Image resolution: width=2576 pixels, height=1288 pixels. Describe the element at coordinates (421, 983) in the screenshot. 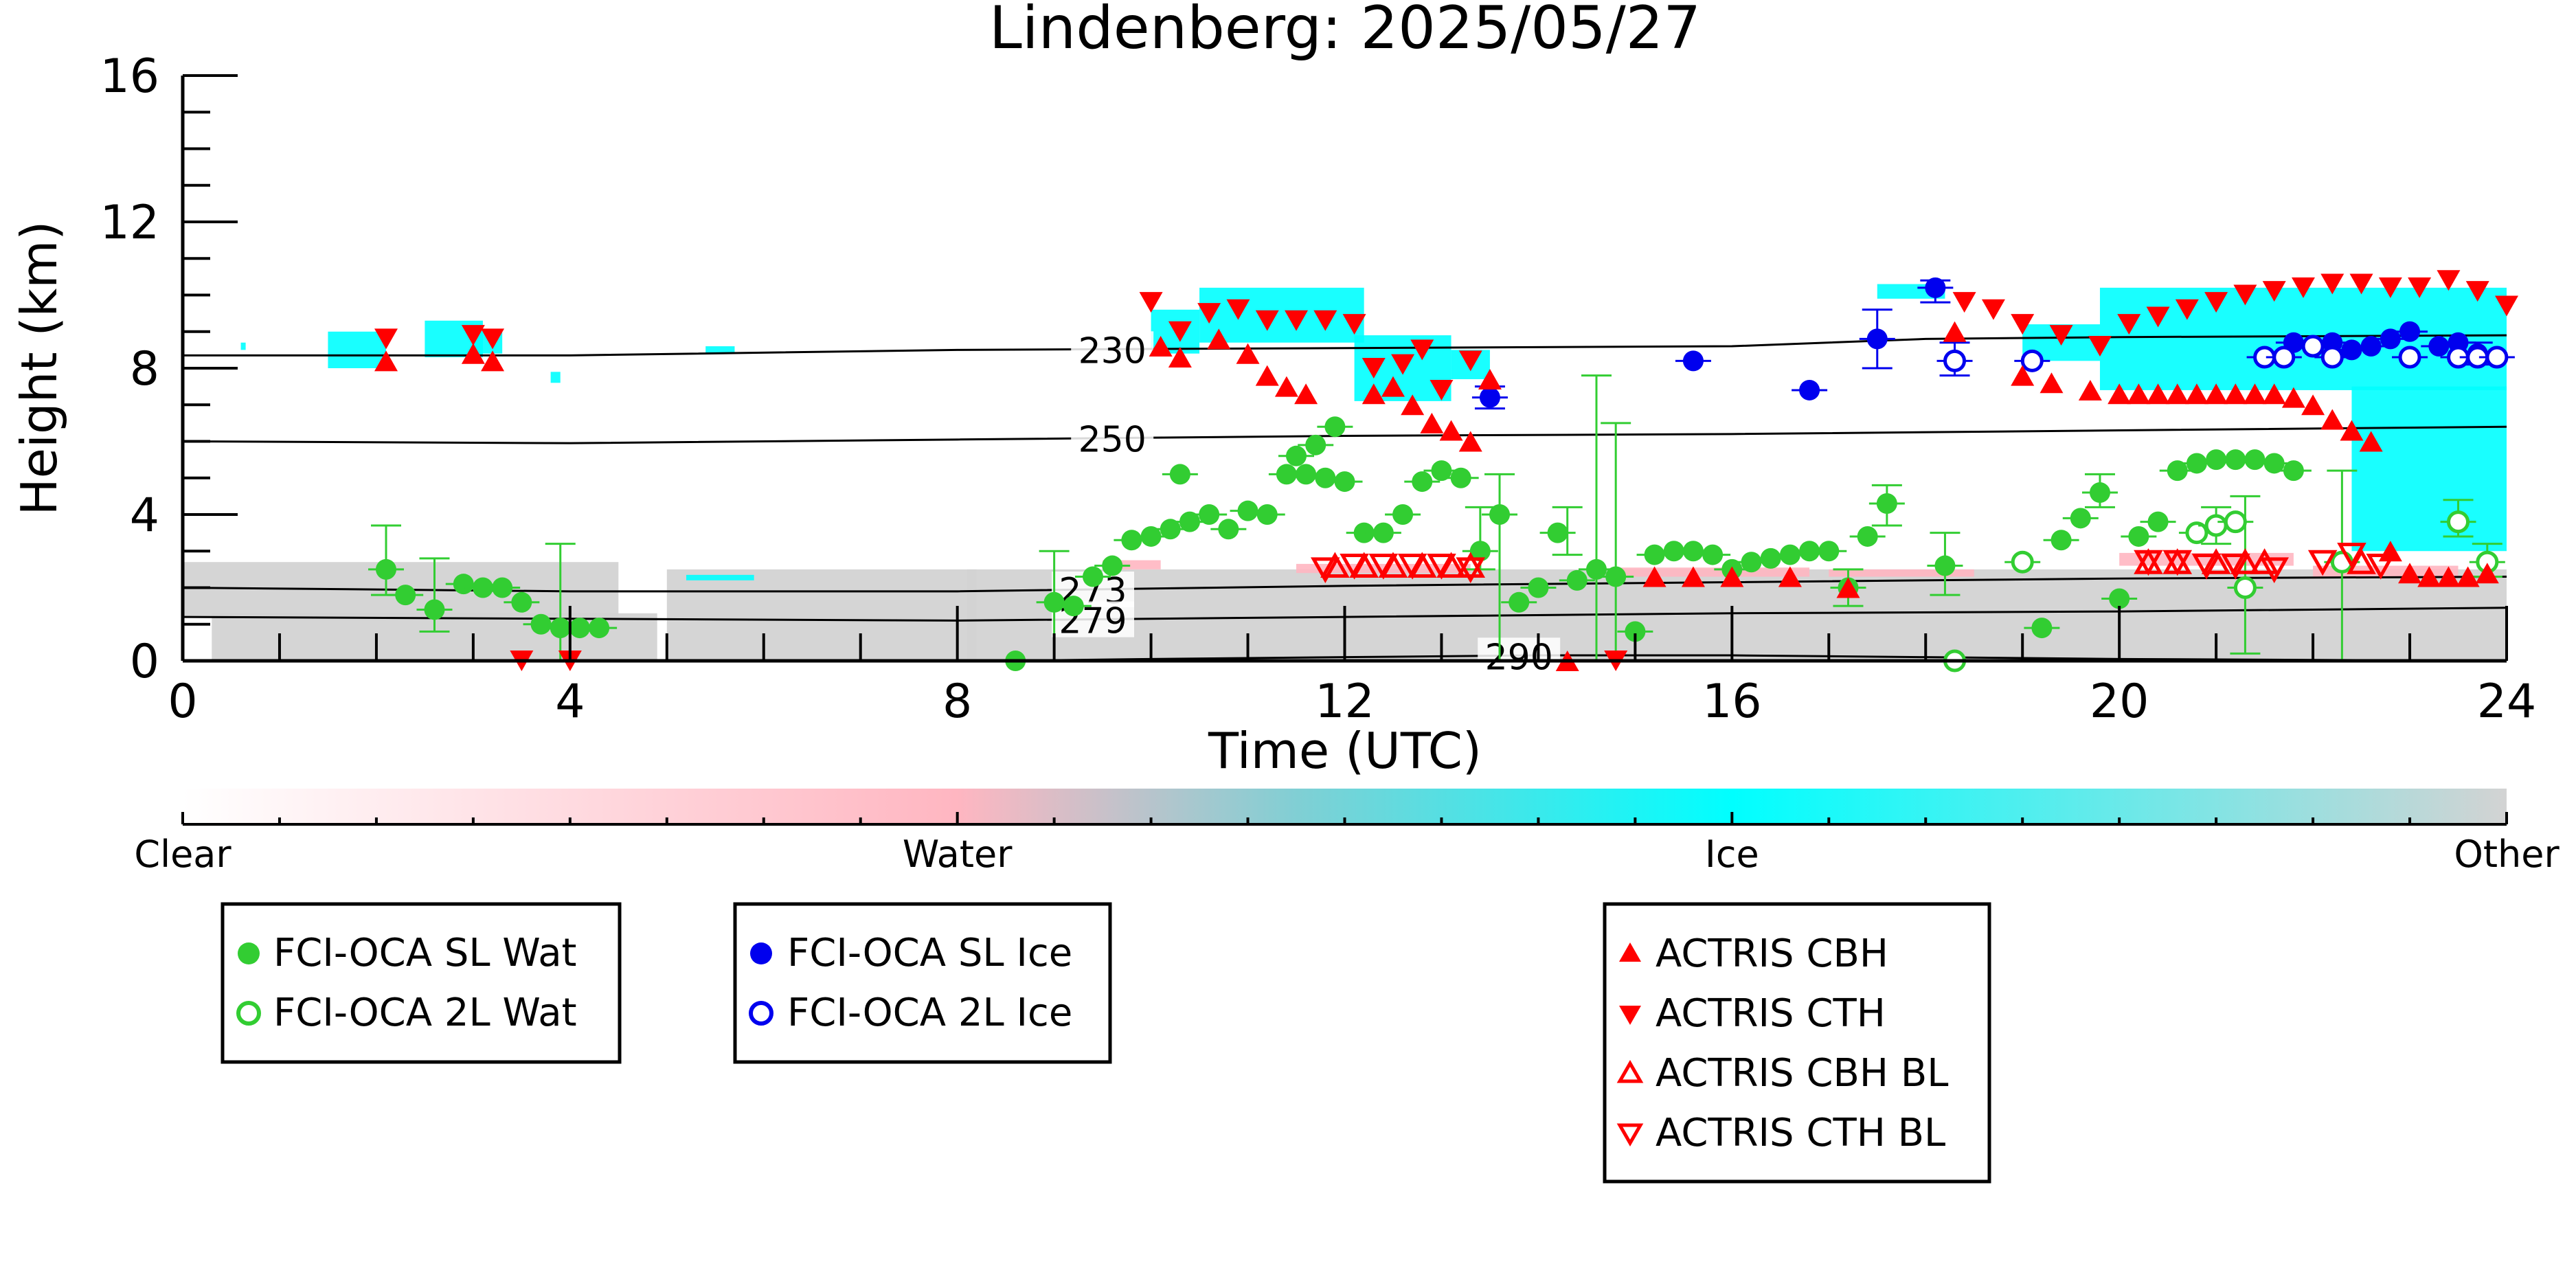

I see `legend-water: FCI-OCA SL Wat FCI-OCA 2L Wat` at that location.